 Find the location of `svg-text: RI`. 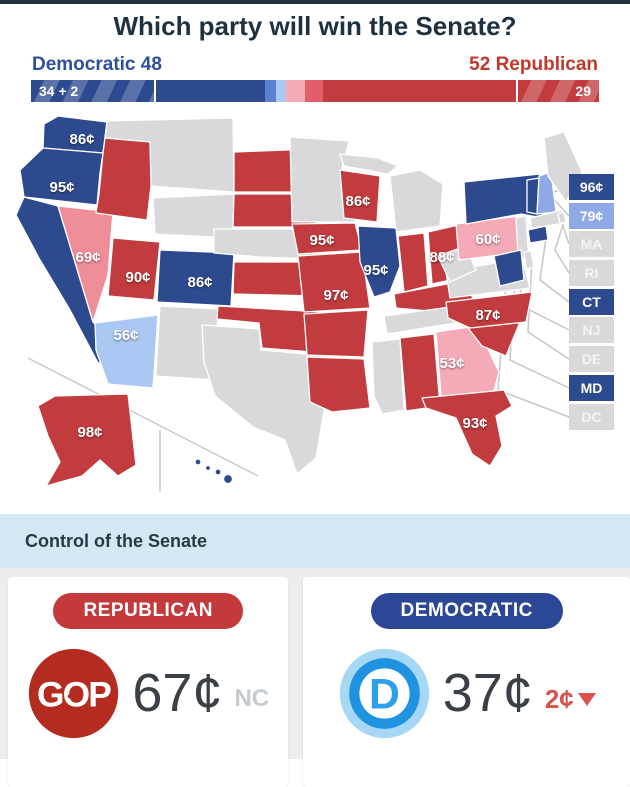

svg-text: RI is located at coordinates (592, 273).